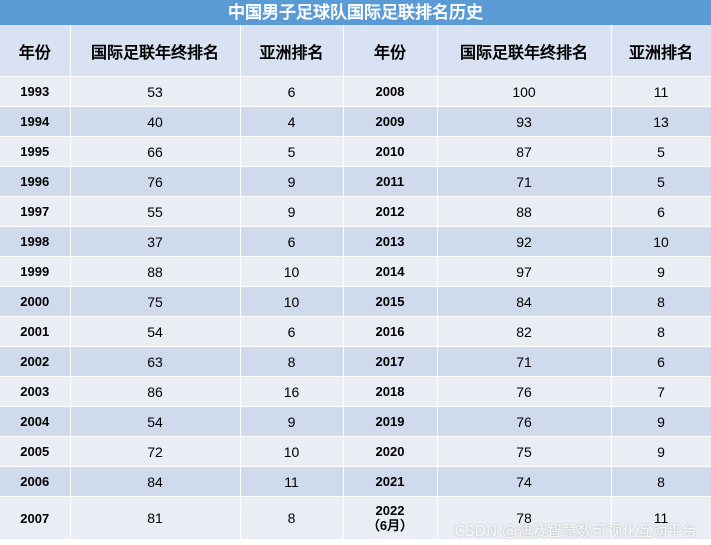 The image size is (711, 545). What do you see at coordinates (390, 451) in the screenshot?
I see `year-cell: 2020` at bounding box center [390, 451].